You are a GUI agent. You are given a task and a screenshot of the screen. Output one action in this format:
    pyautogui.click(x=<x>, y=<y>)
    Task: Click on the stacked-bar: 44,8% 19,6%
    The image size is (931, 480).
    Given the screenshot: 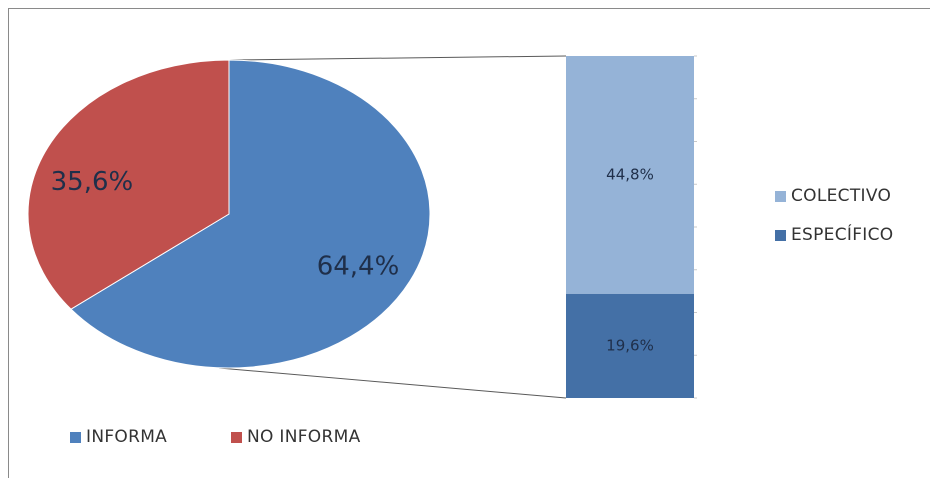 What is the action you would take?
    pyautogui.click(x=631, y=227)
    